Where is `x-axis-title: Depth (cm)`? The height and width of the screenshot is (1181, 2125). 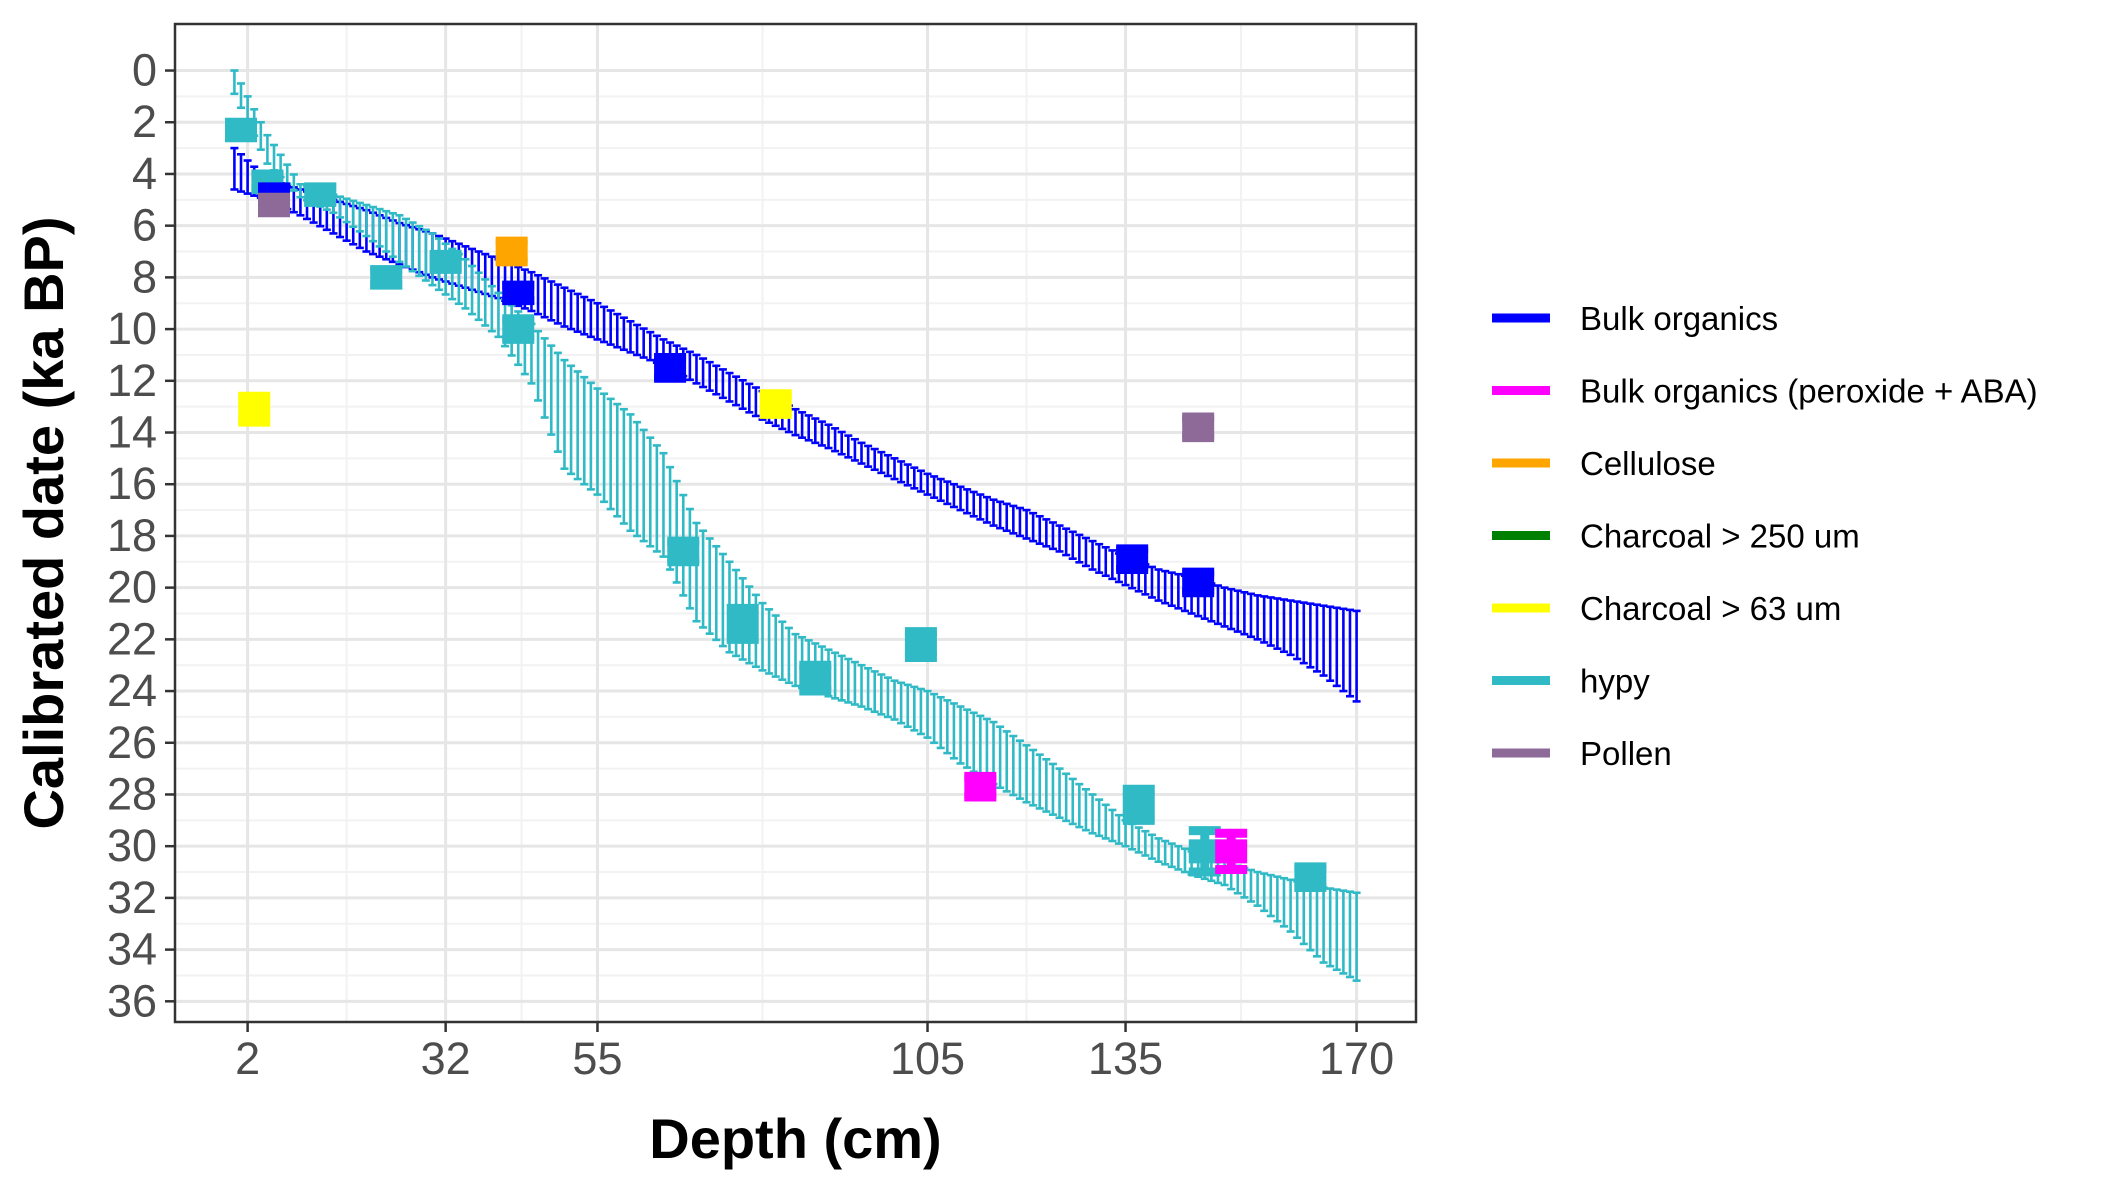
x-axis-title: Depth (cm) is located at coordinates (795, 1138).